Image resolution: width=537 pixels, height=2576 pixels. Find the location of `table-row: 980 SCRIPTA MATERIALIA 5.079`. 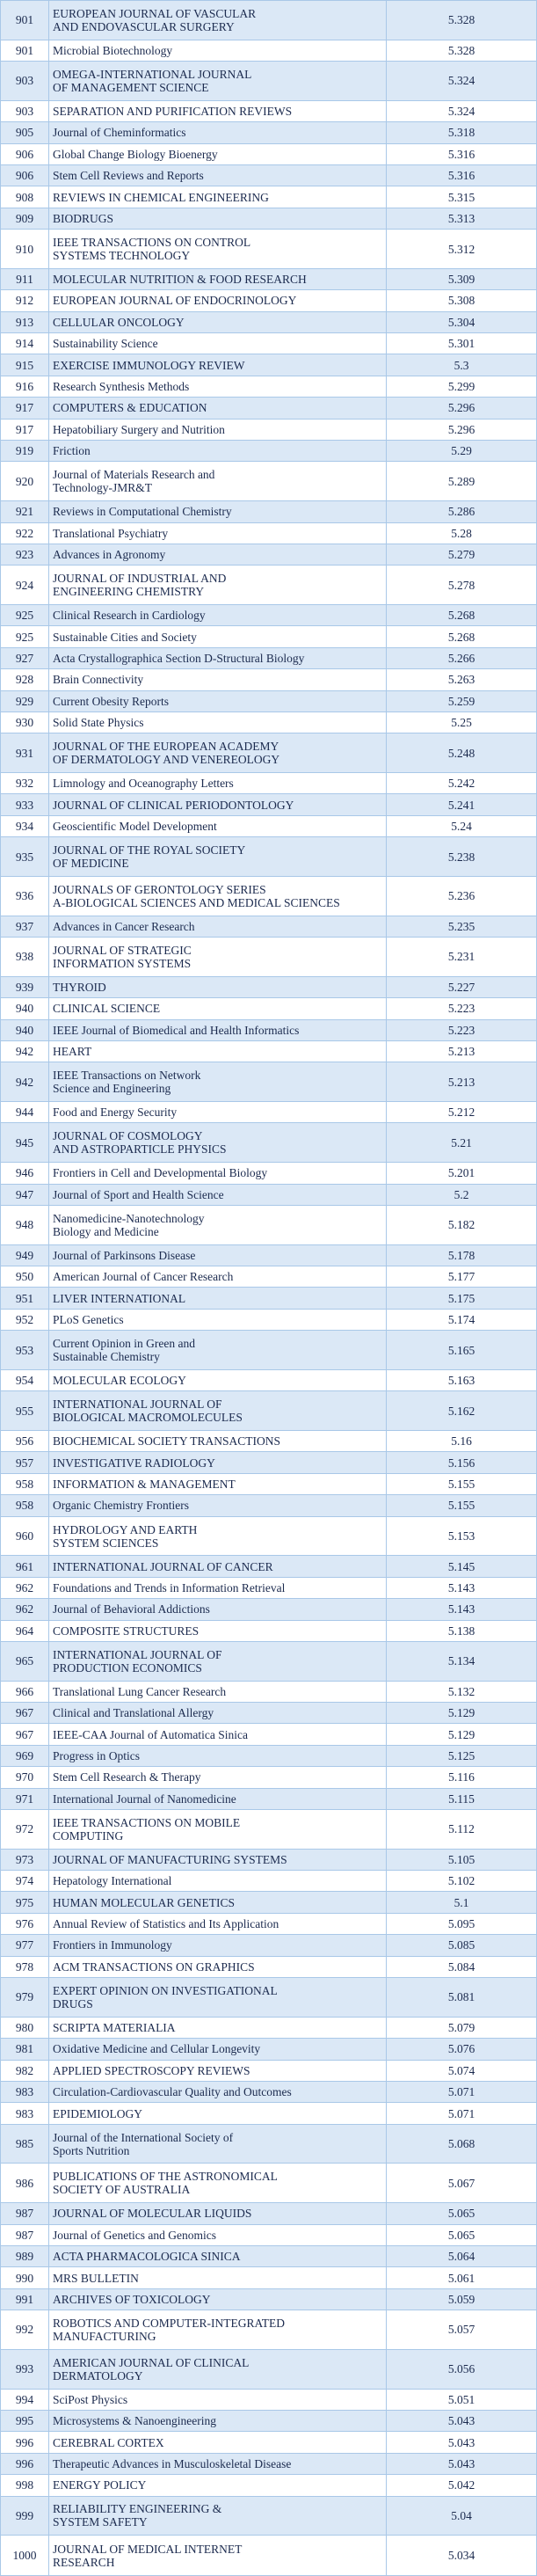

table-row: 980 SCRIPTA MATERIALIA 5.079 is located at coordinates (268, 2028).